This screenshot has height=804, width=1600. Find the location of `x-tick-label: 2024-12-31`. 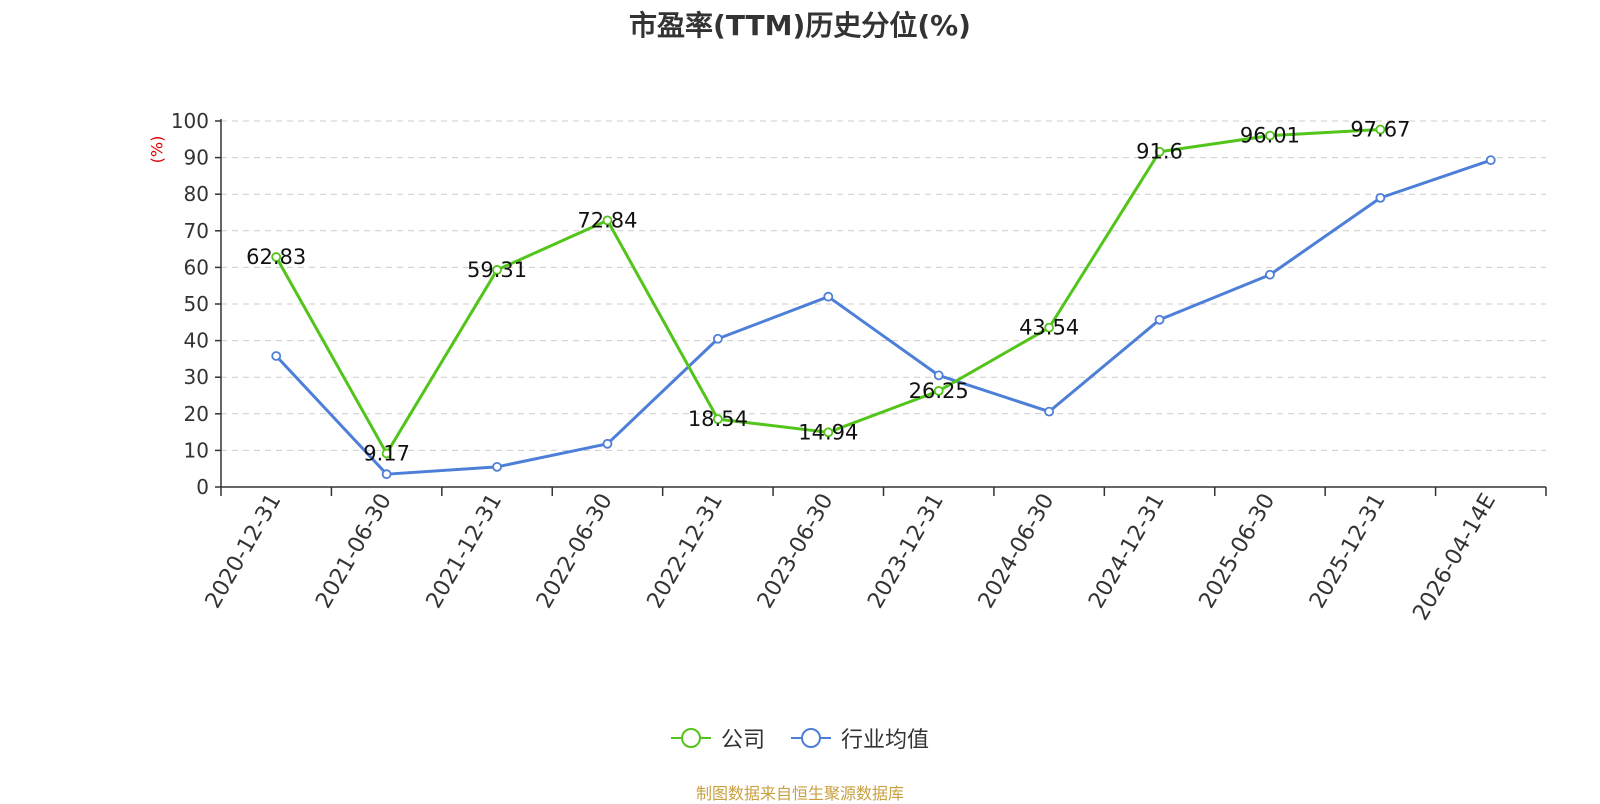

x-tick-label: 2024-12-31 is located at coordinates (1127, 551).